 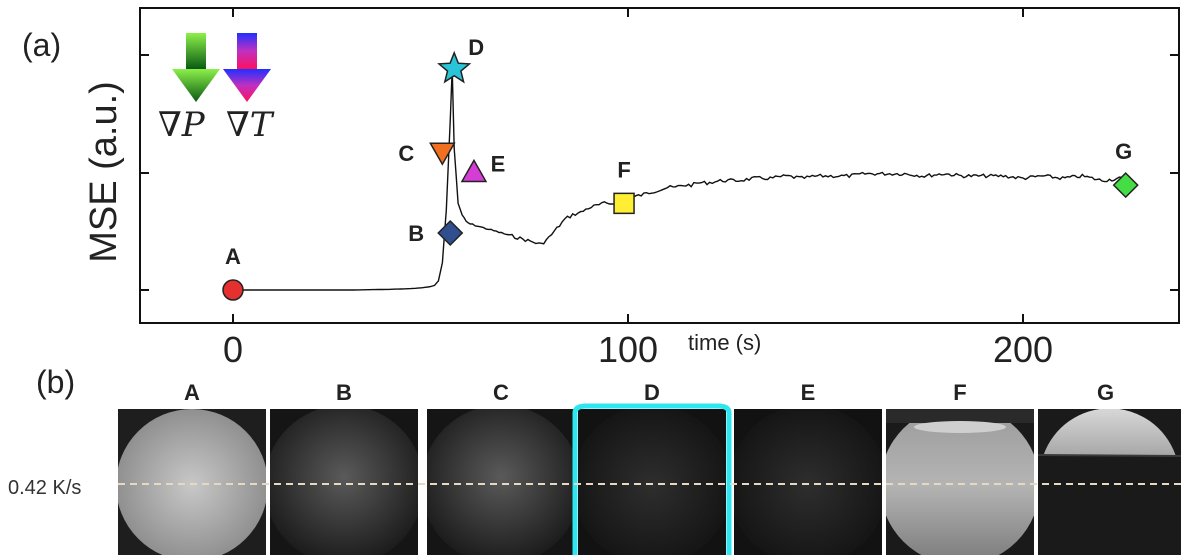 I want to click on marker-D, so click(x=454, y=67).